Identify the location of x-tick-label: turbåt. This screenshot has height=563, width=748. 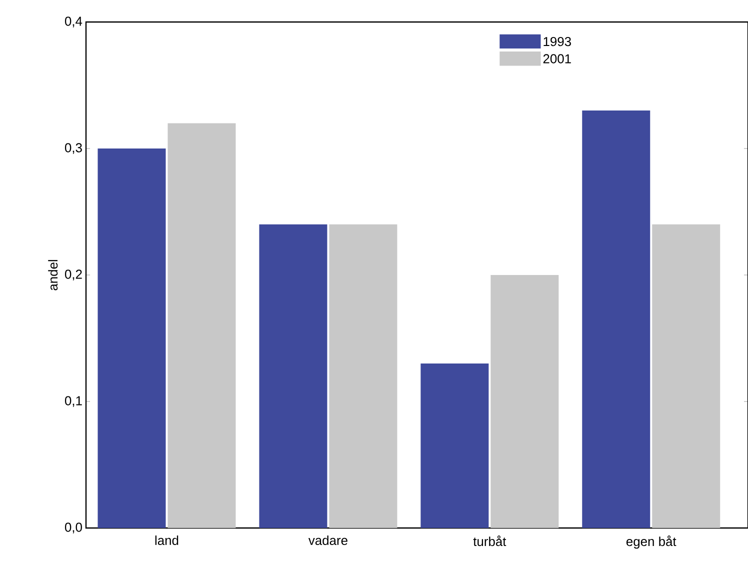
(489, 541).